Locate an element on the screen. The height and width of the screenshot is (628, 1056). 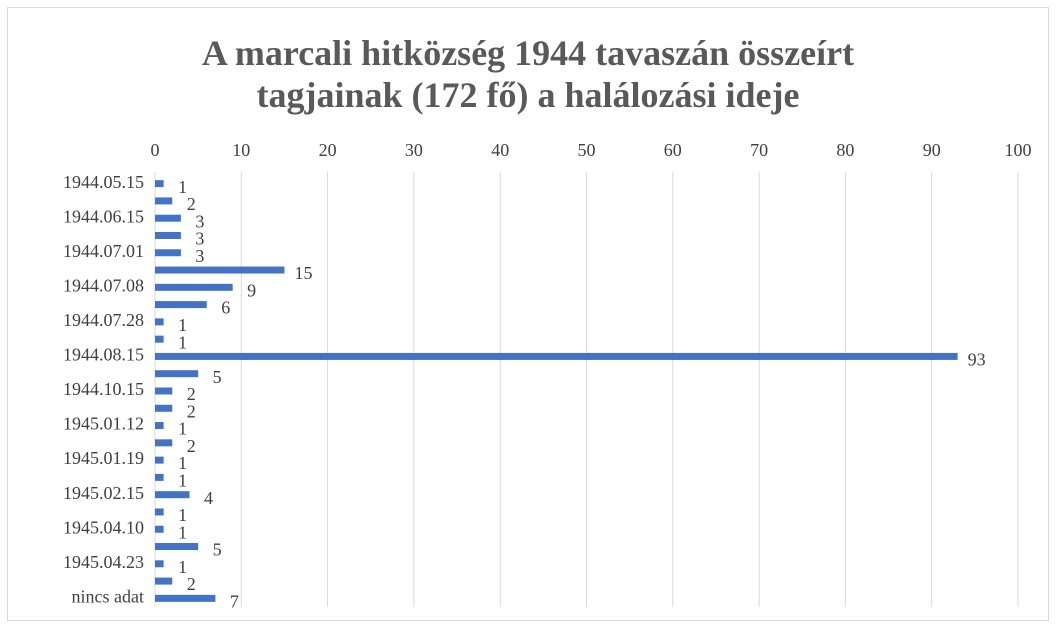
x-tick-label: 80 is located at coordinates (845, 150).